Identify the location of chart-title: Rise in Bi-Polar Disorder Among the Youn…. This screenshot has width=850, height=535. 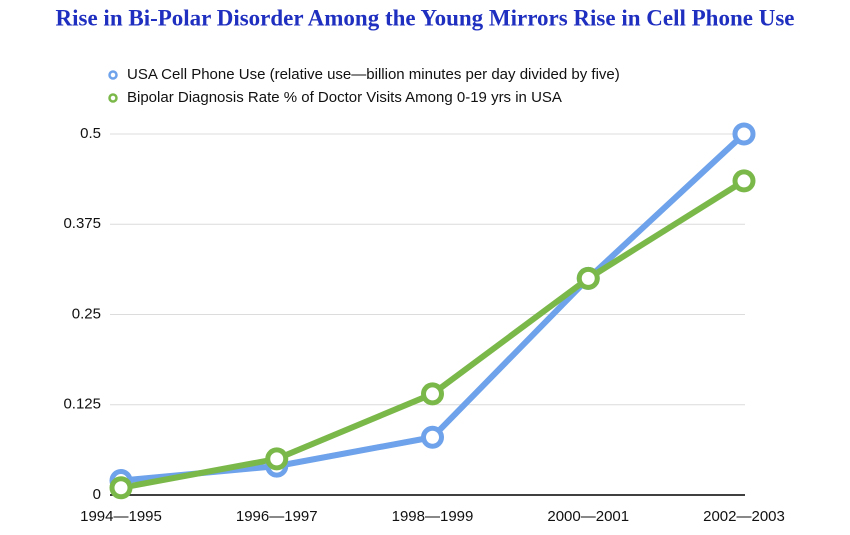
(425, 17).